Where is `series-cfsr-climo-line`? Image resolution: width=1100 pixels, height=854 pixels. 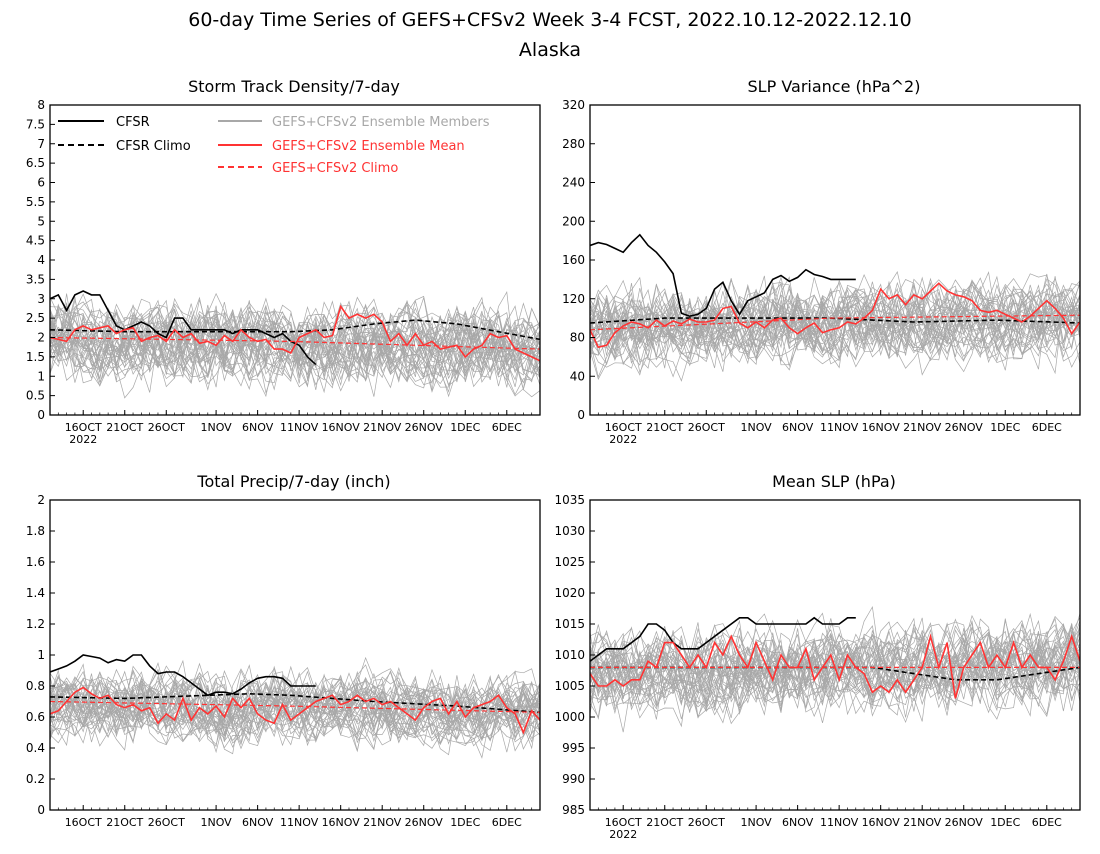
series-cfsr-climo-line is located at coordinates (295, 330).